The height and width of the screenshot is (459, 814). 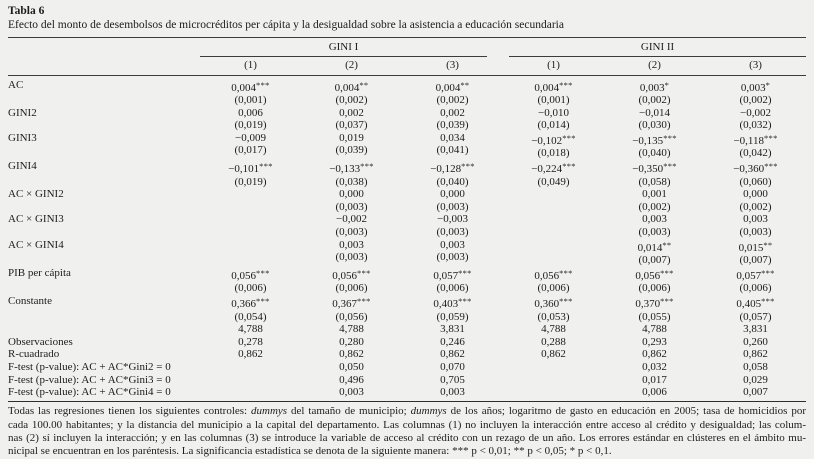 What do you see at coordinates (654, 168) in the screenshot?
I see `coefficient-value: −0,350***` at bounding box center [654, 168].